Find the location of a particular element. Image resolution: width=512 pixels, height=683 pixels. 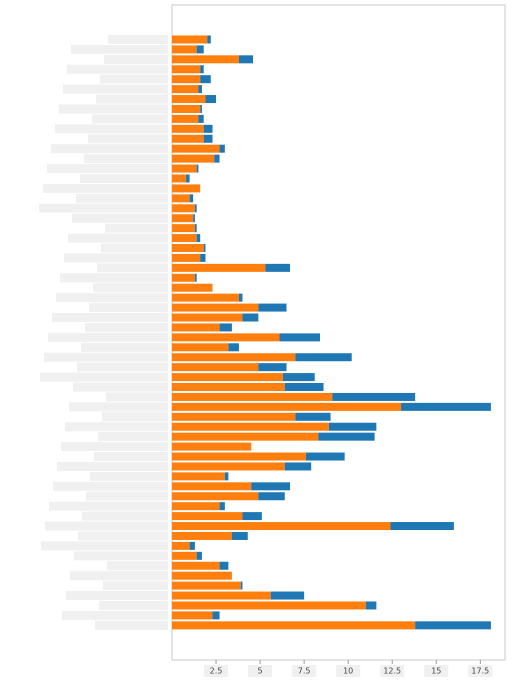

x-tick-label: 5 is located at coordinates (260, 671).